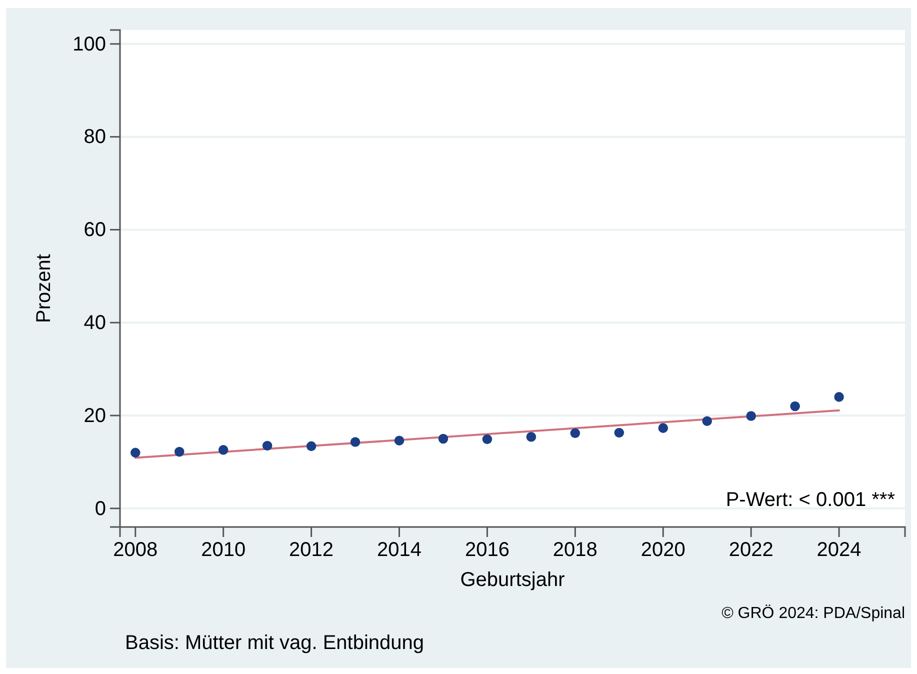 The image size is (917, 674). What do you see at coordinates (813, 613) in the screenshot?
I see `text: © GRÖ 2024: PDA/Spinal` at bounding box center [813, 613].